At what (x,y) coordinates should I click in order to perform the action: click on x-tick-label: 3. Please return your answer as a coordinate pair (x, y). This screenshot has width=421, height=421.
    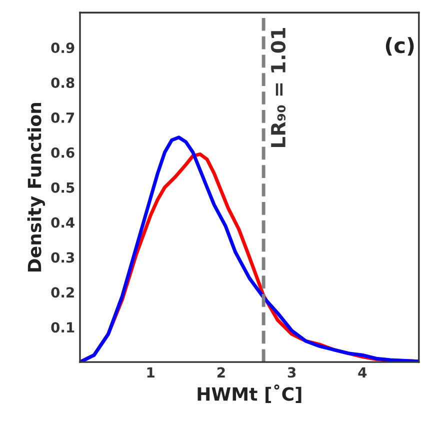
    Looking at the image, I should click on (292, 372).